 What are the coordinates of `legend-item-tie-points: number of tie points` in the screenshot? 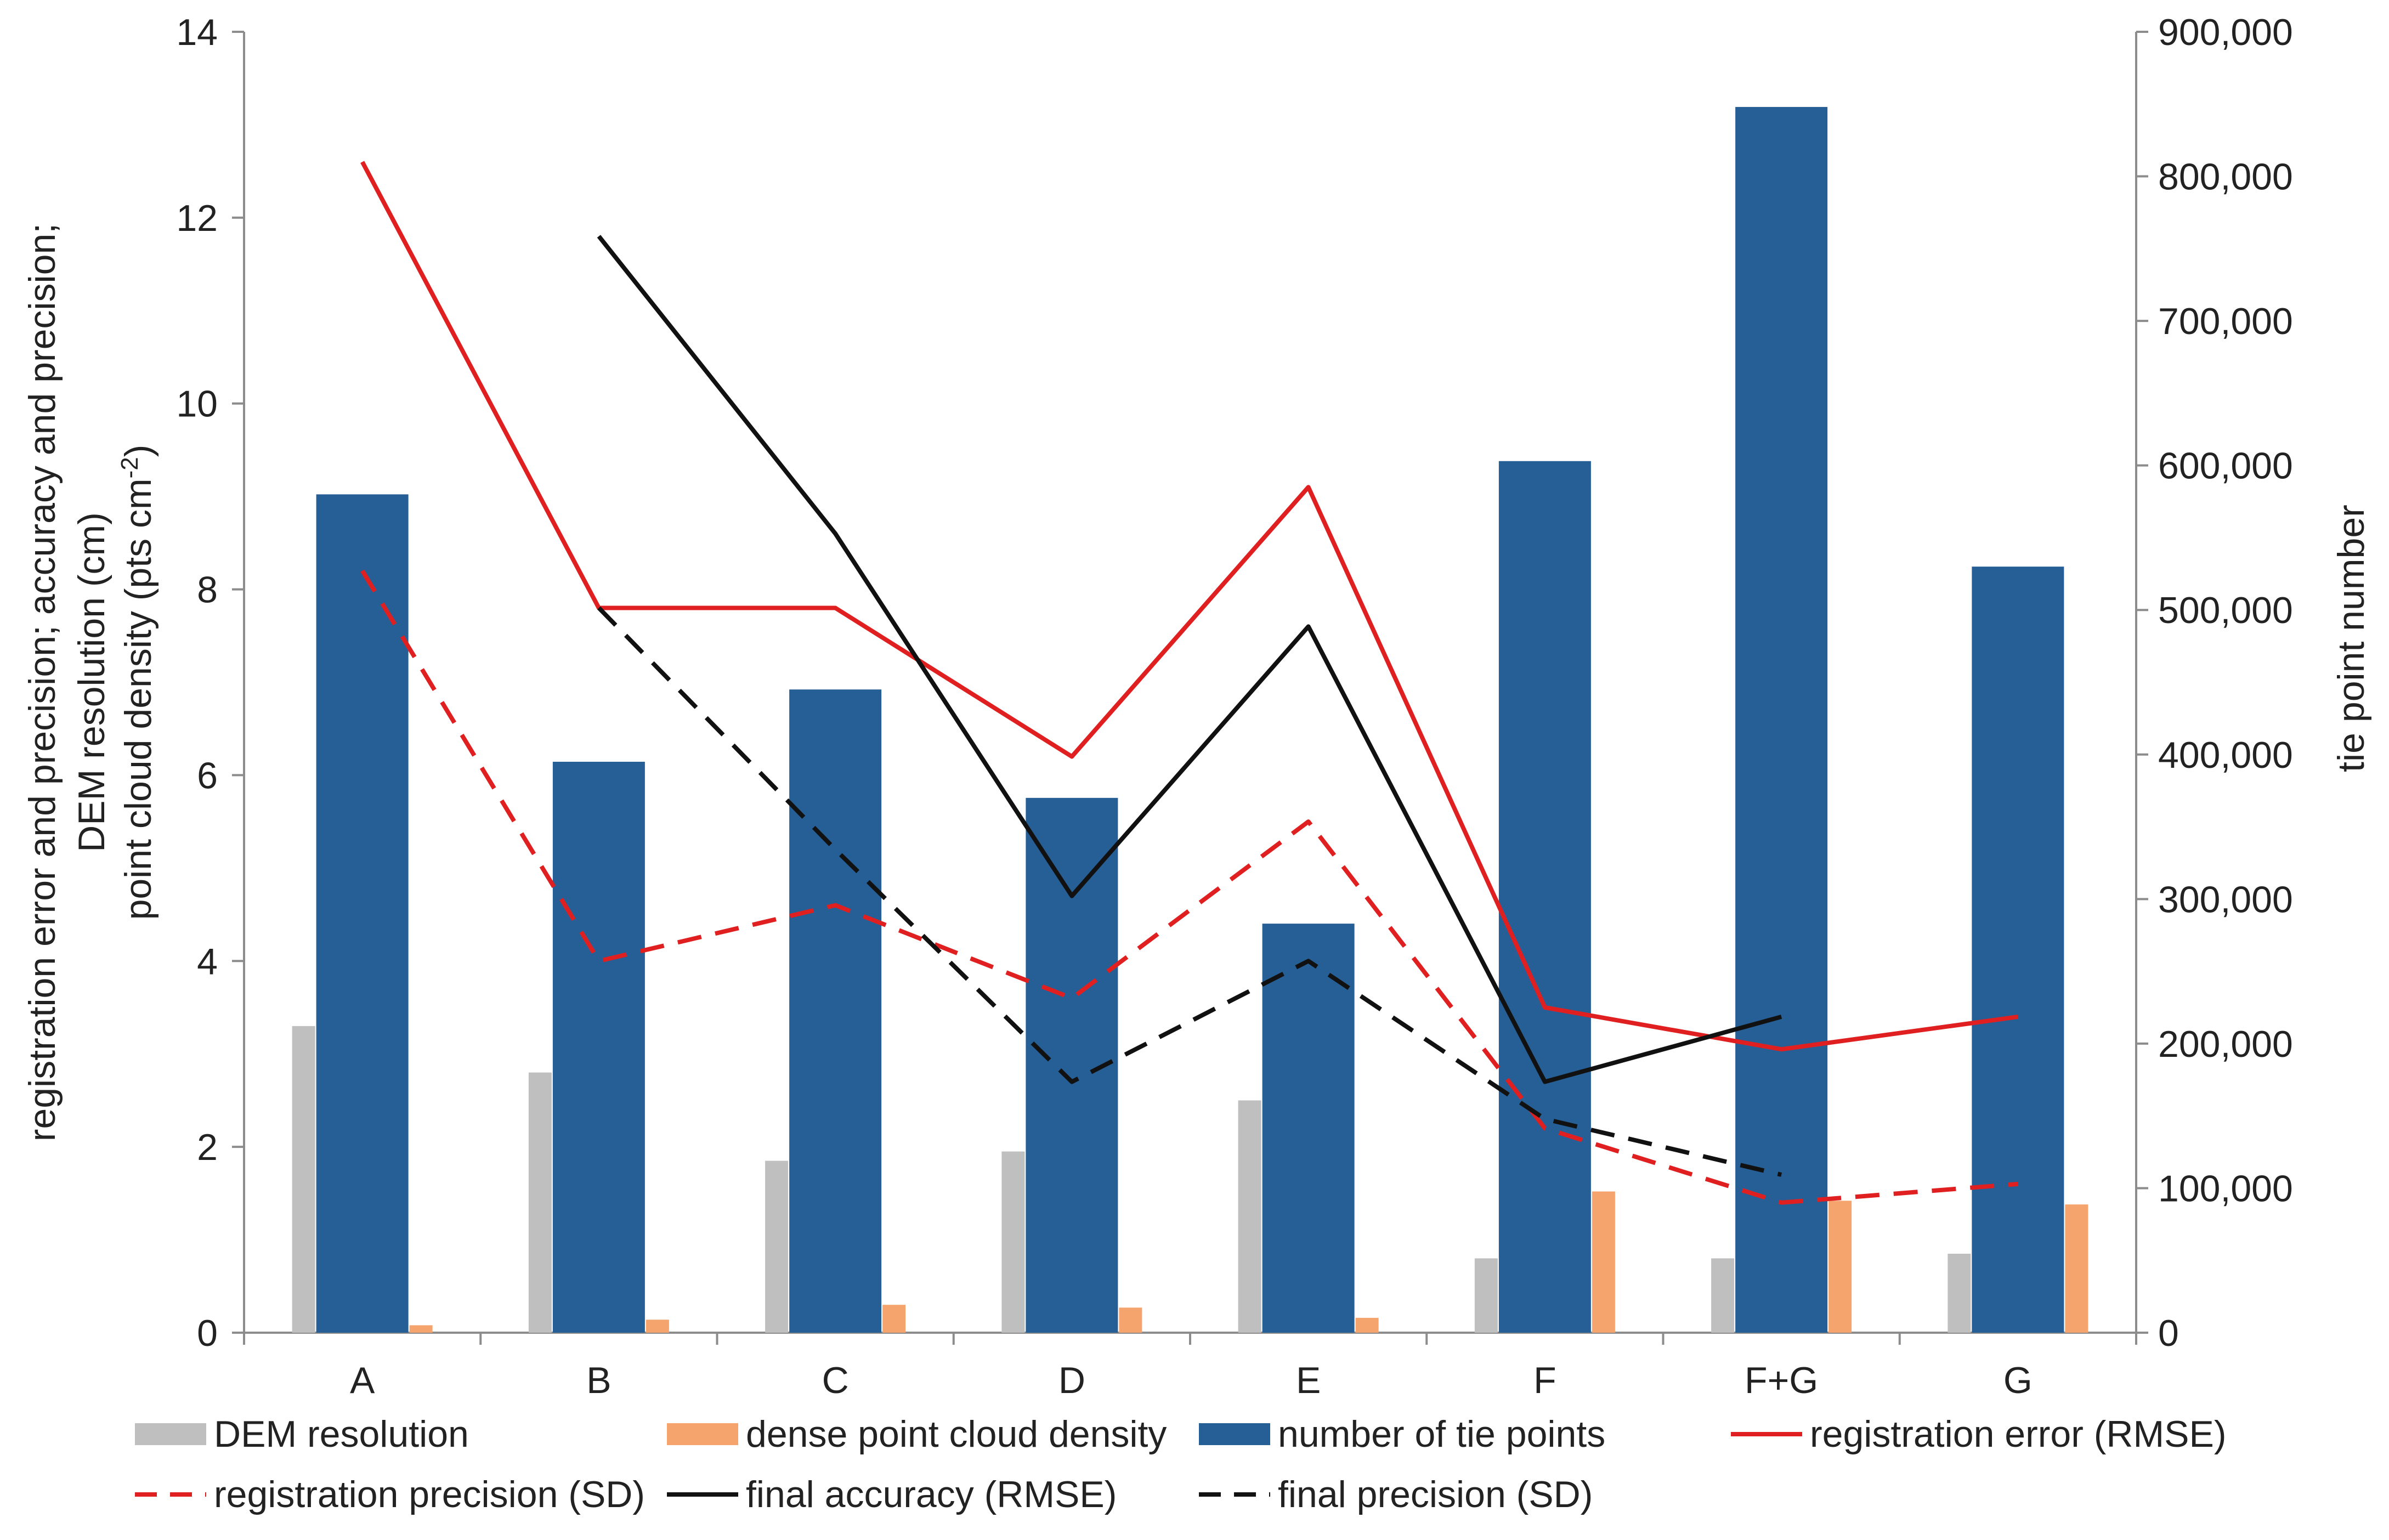 It's located at (1402, 1434).